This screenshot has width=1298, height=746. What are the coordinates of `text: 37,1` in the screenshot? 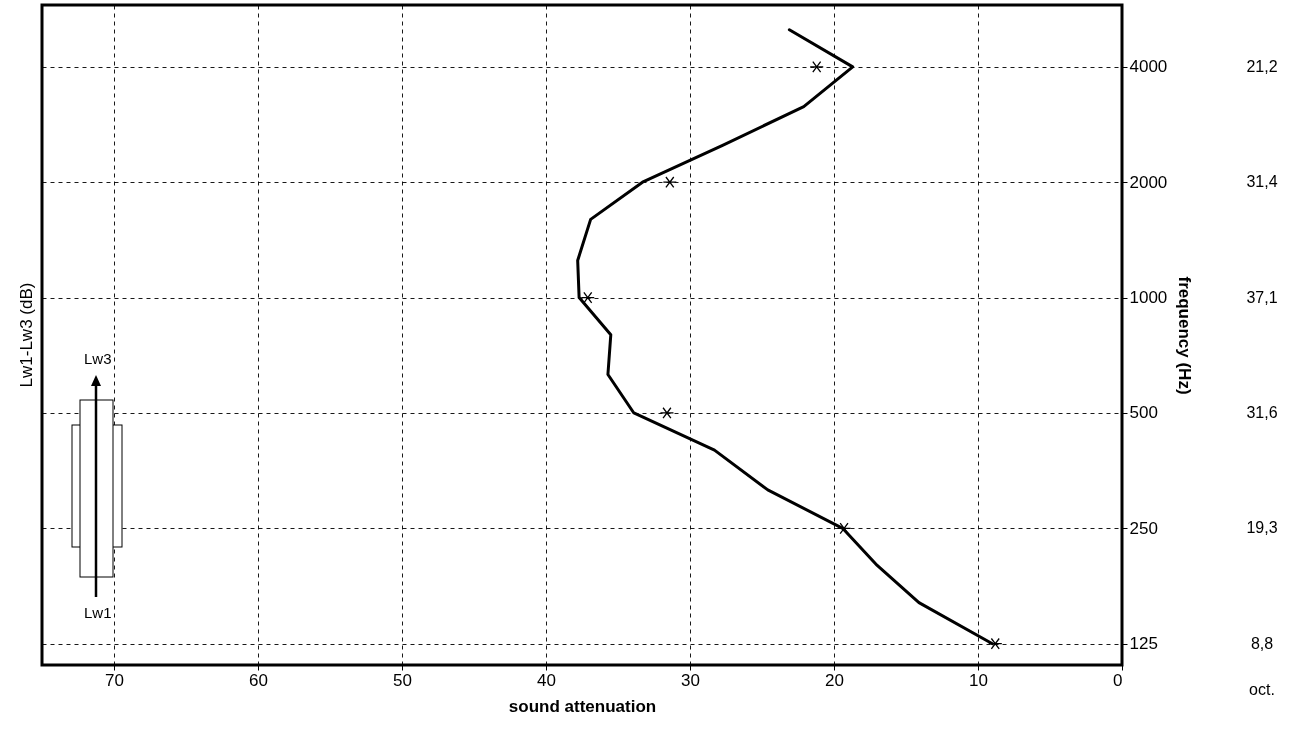 It's located at (1262, 297).